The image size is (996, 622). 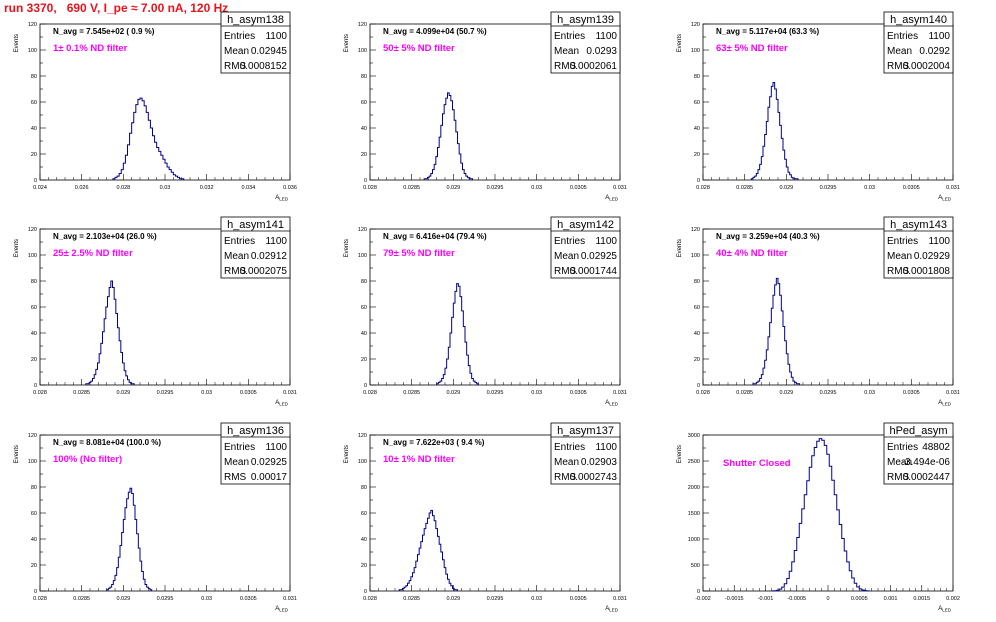 I want to click on stats-value: 0.0001744, so click(x=594, y=271).